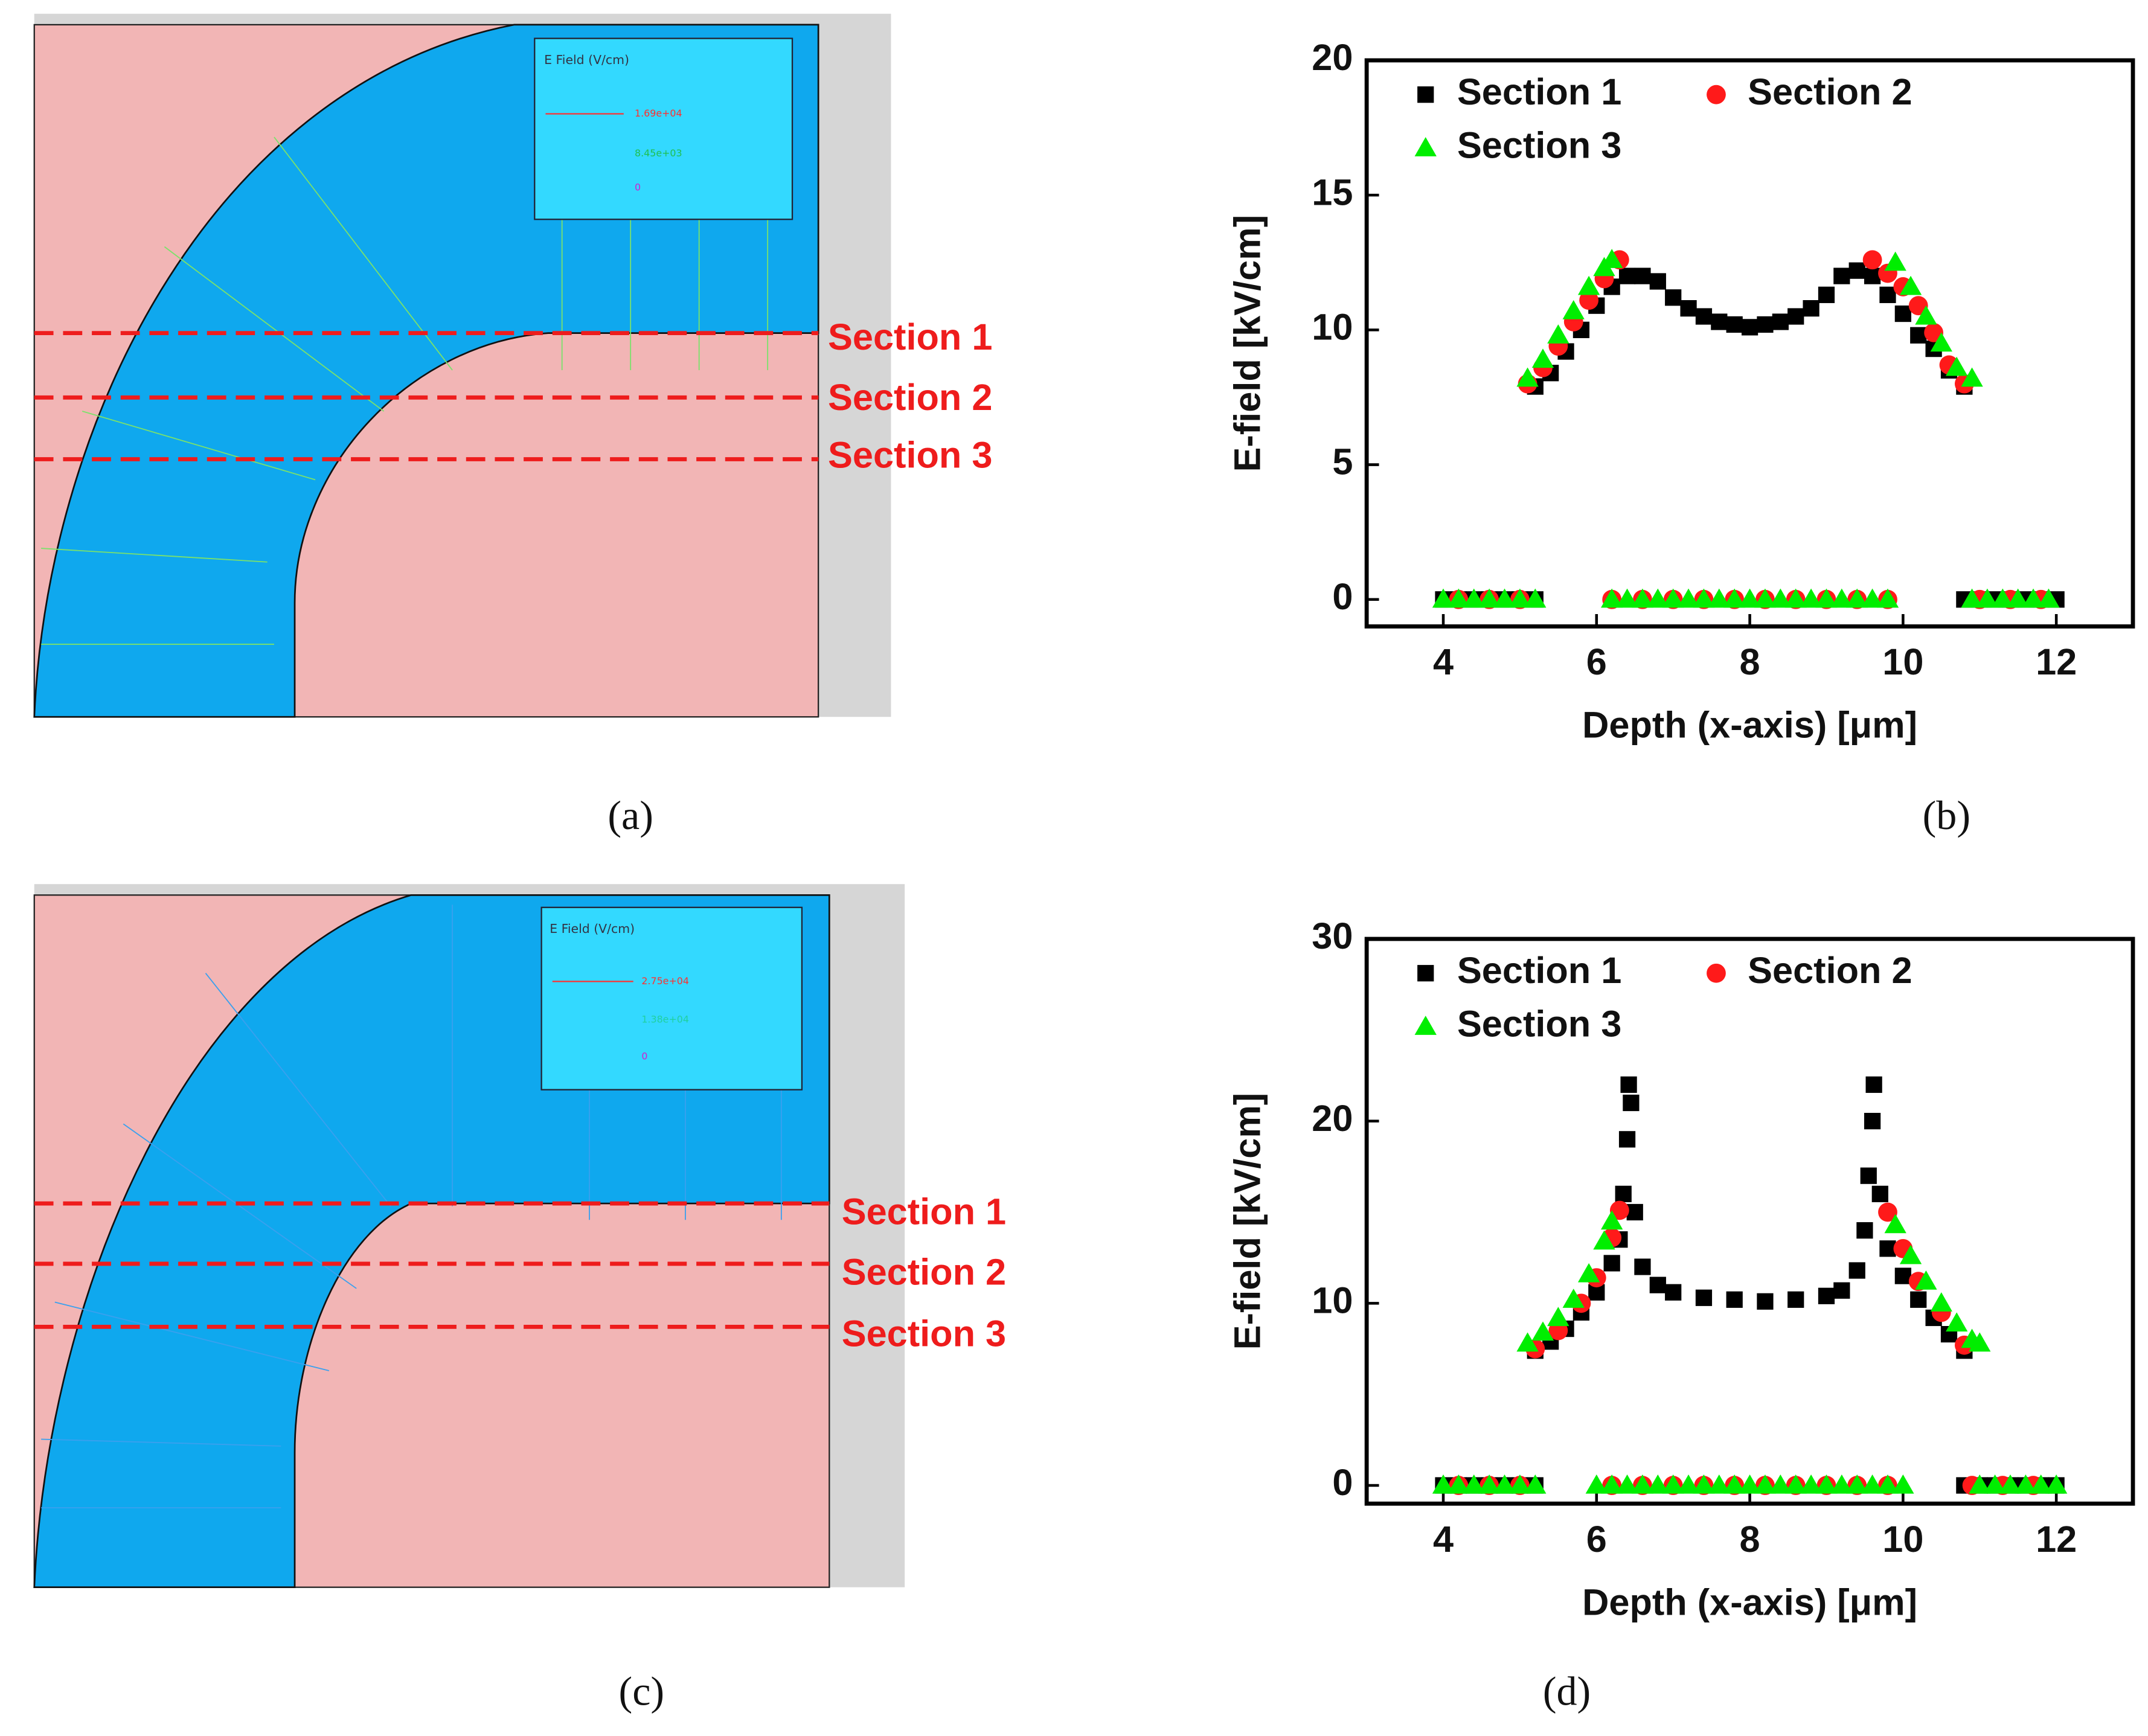 The width and height of the screenshot is (2148, 1736). I want to click on legend-label: Section 3, so click(1539, 144).